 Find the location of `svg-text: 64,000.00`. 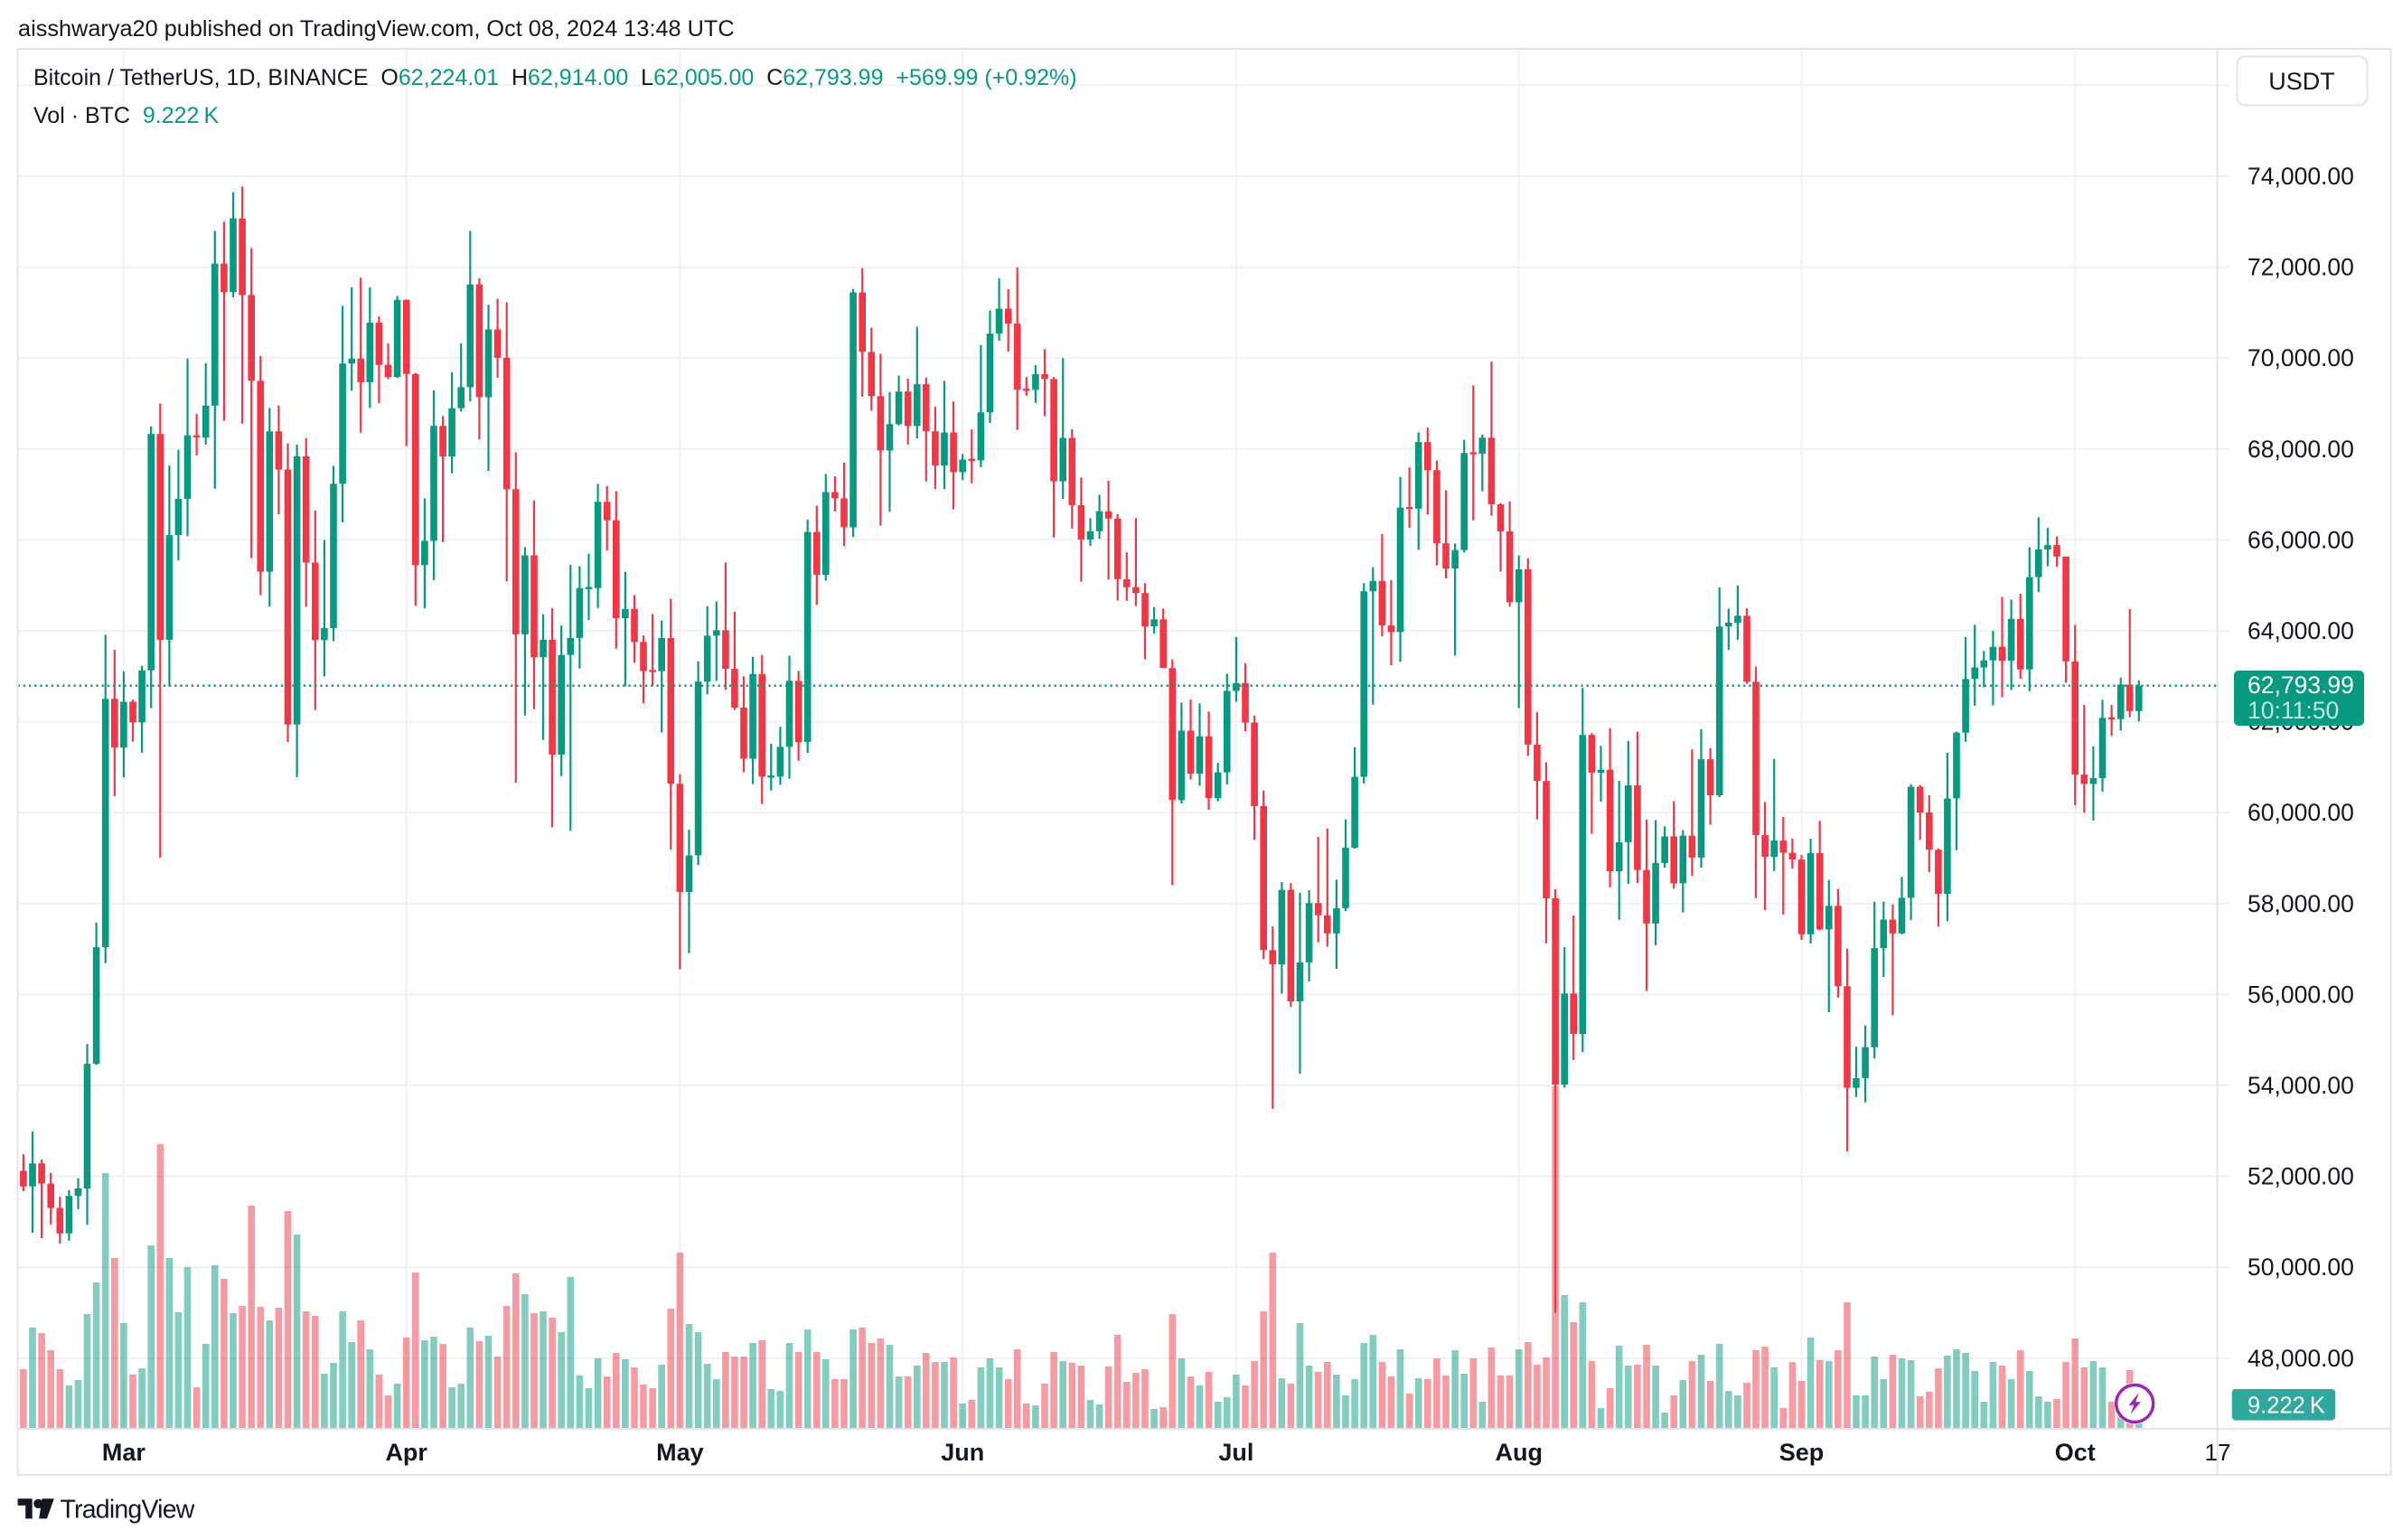

svg-text: 64,000.00 is located at coordinates (2301, 630).